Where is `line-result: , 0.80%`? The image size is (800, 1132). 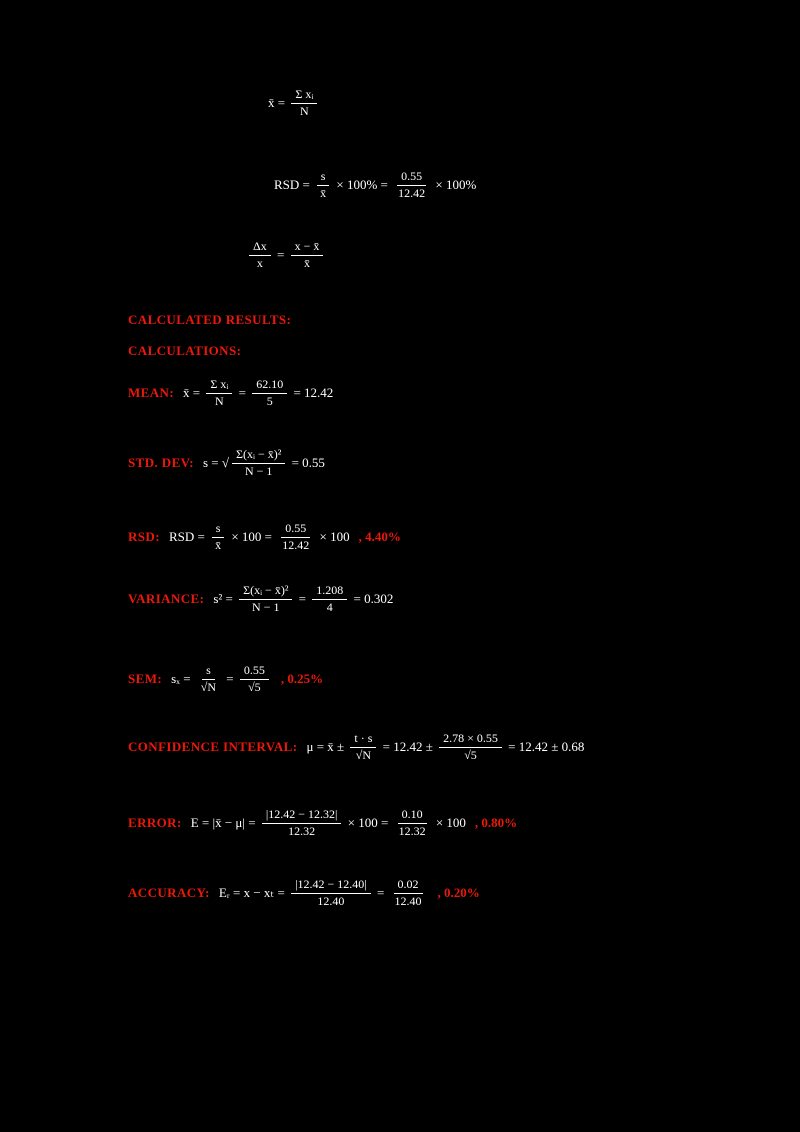 line-result: , 0.80% is located at coordinates (496, 823).